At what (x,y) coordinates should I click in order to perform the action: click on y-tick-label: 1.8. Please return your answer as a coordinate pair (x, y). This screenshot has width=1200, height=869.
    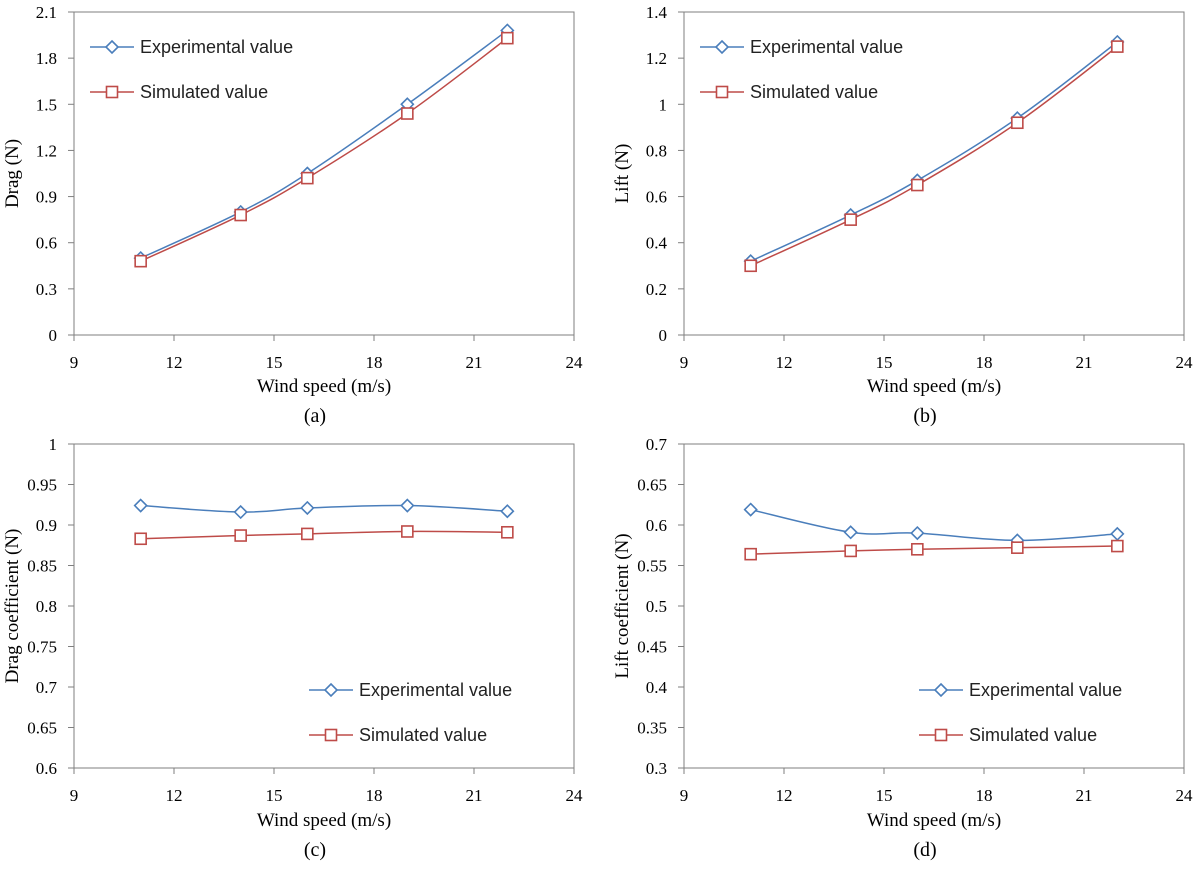
    Looking at the image, I should click on (46, 58).